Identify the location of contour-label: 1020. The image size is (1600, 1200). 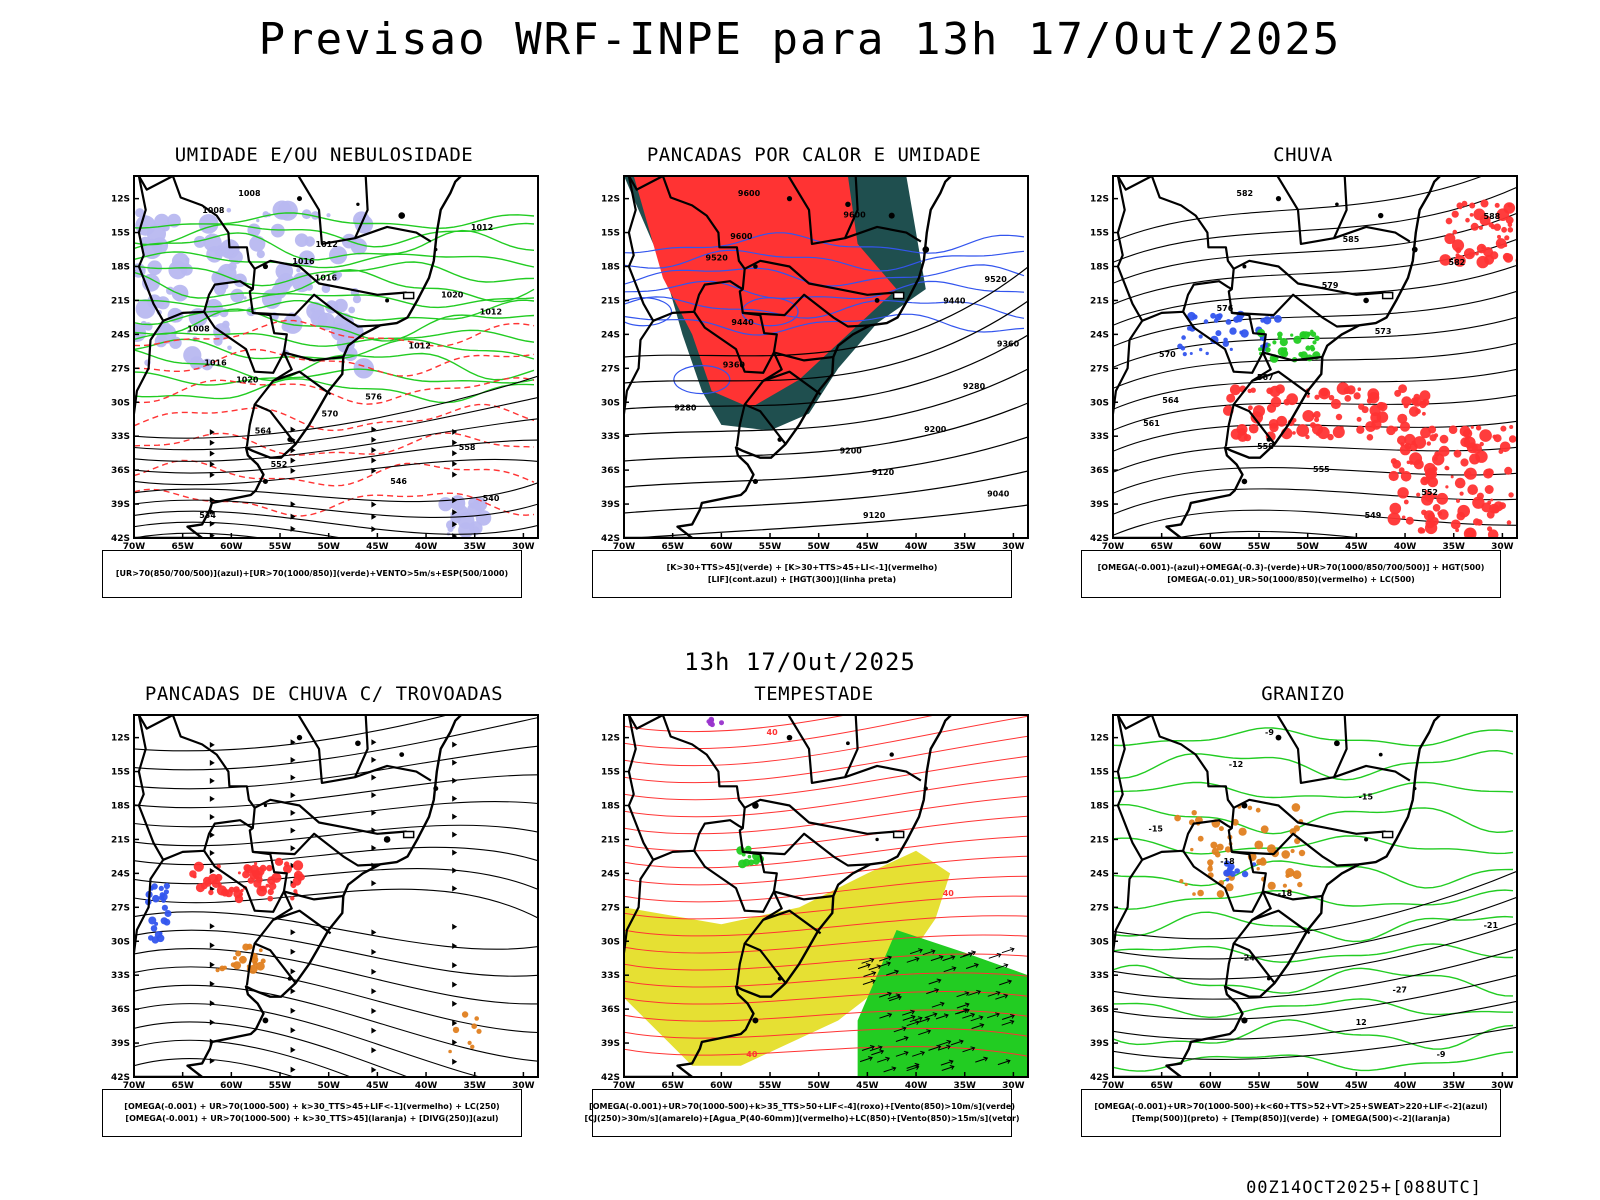
(247, 379).